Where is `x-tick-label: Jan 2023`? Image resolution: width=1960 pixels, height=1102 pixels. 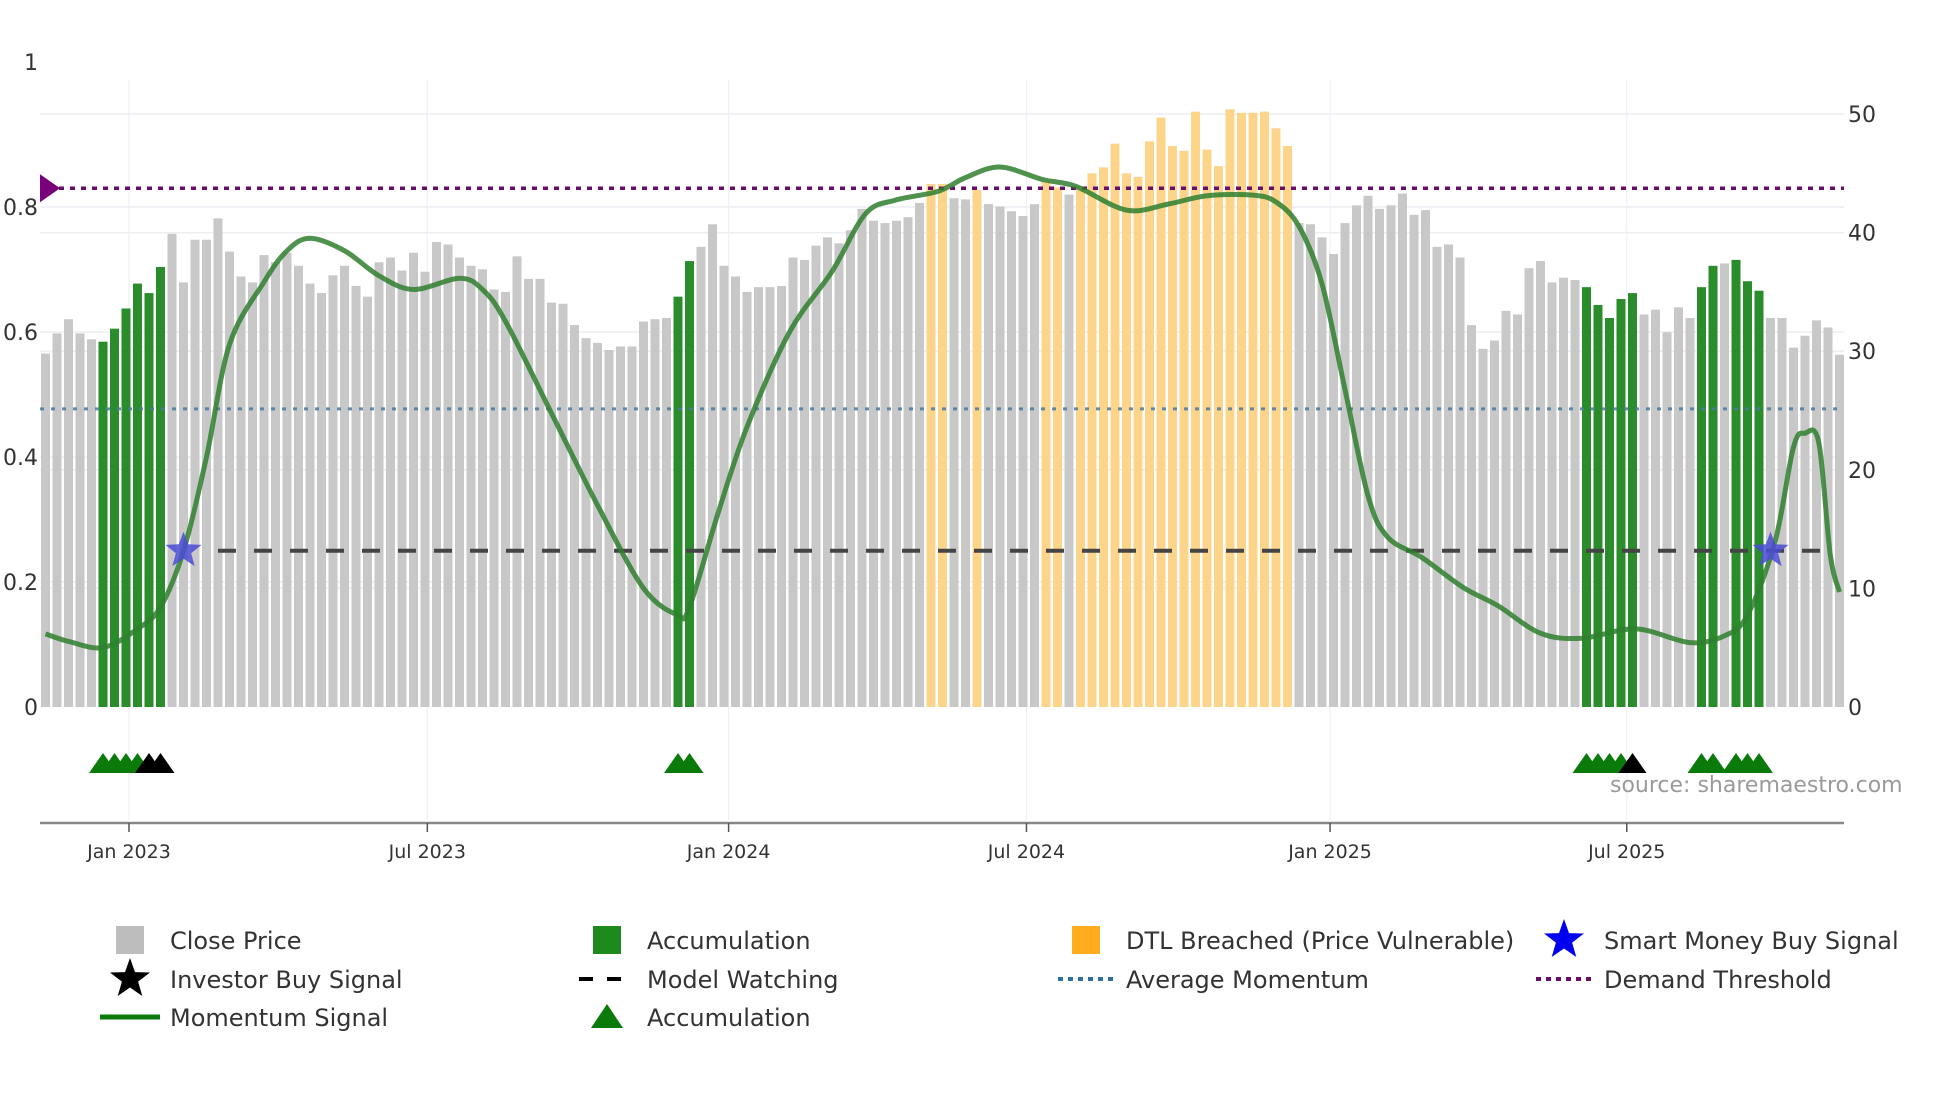
x-tick-label: Jan 2023 is located at coordinates (128, 852).